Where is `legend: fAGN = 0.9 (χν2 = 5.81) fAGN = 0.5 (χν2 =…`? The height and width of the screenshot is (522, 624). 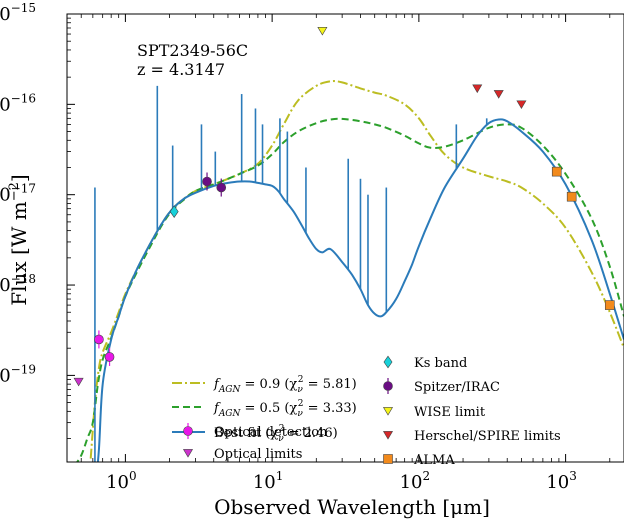
legend: fAGN = 0.9 (χν2 = 5.81) fAGN = 0.5 (χν2 =… is located at coordinates (366, 411).